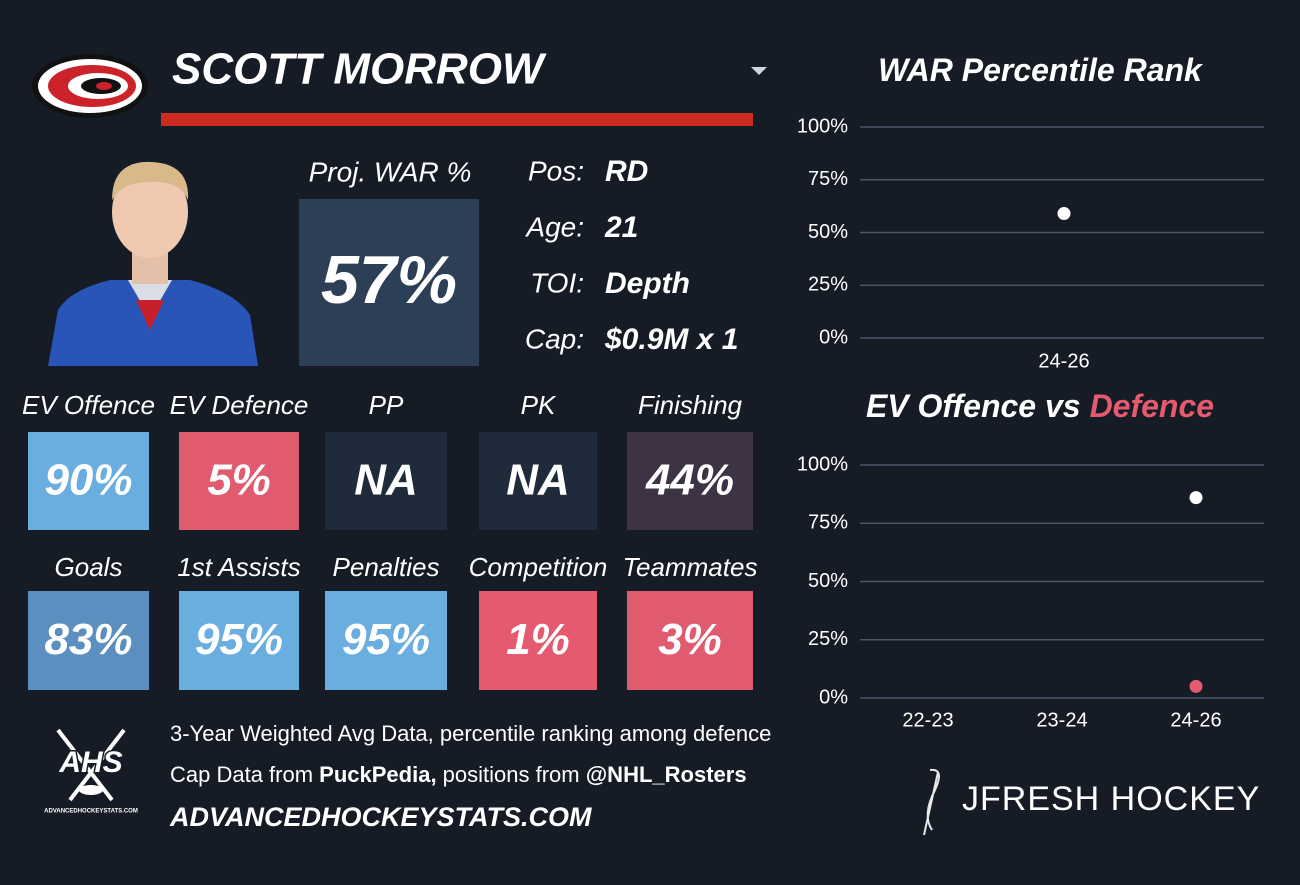 This screenshot has width=1300, height=885. What do you see at coordinates (359, 69) in the screenshot?
I see `player-name: SCOTT MORROW` at bounding box center [359, 69].